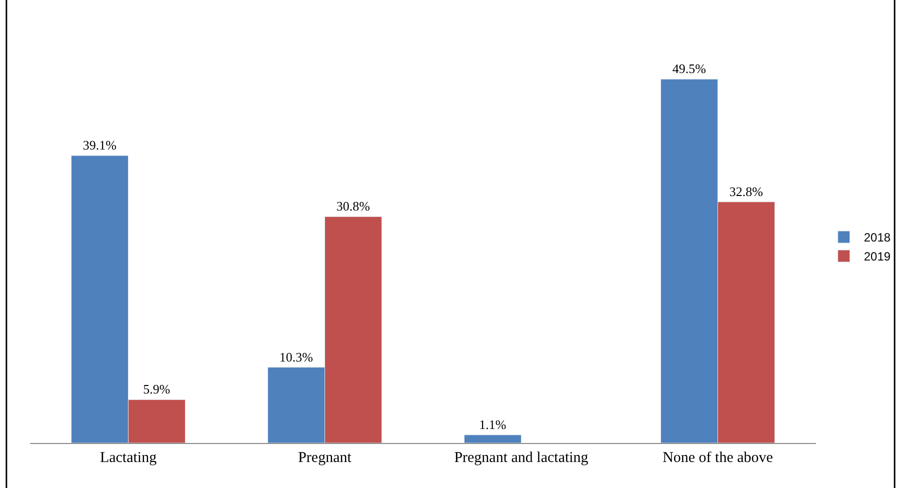 This screenshot has height=488, width=909. What do you see at coordinates (129, 458) in the screenshot?
I see `x-tick-label: Lactating` at bounding box center [129, 458].